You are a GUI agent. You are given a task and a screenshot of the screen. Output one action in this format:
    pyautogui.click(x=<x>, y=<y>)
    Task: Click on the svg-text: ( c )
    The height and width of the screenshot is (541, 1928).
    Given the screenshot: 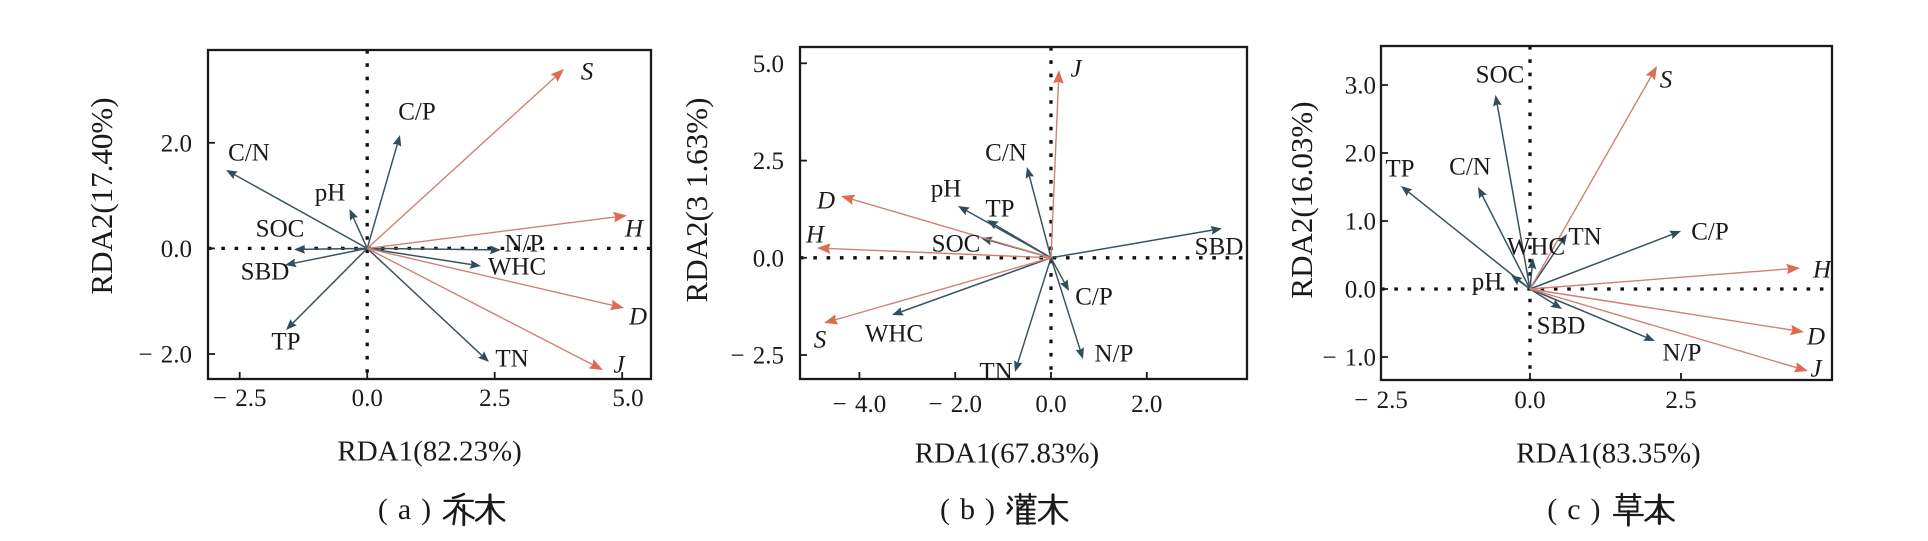 What is the action you would take?
    pyautogui.click(x=1573, y=509)
    